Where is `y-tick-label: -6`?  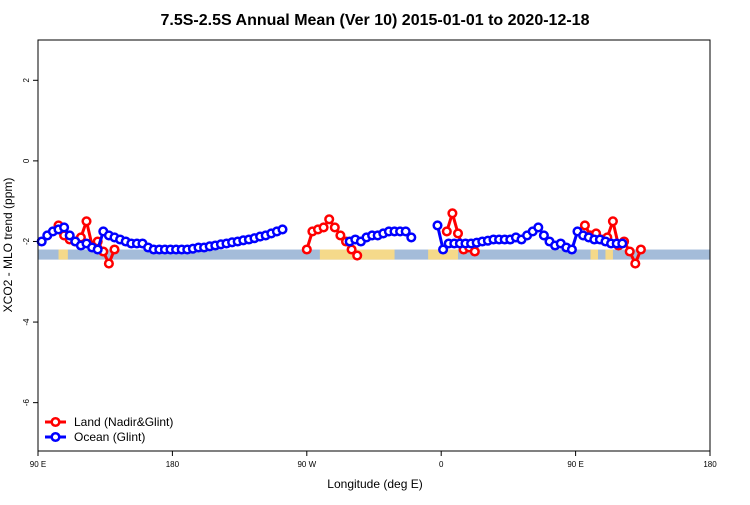 y-tick-label: -6 is located at coordinates (26, 403).